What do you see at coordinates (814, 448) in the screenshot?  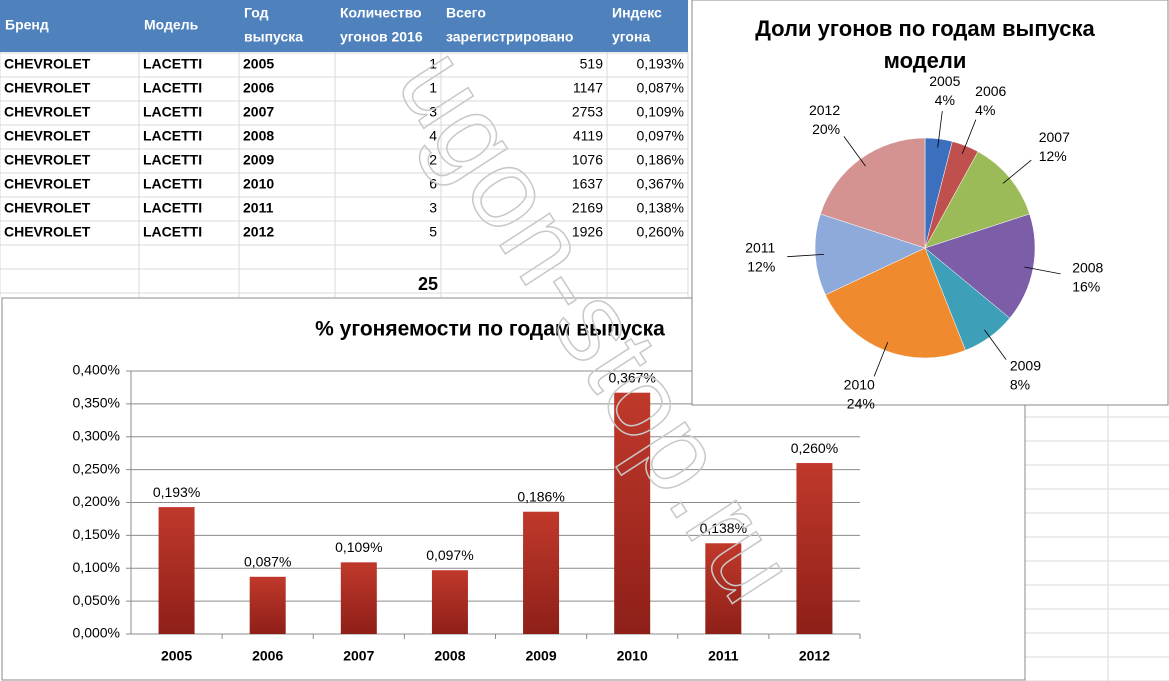 I see `data-label: 0,260%` at bounding box center [814, 448].